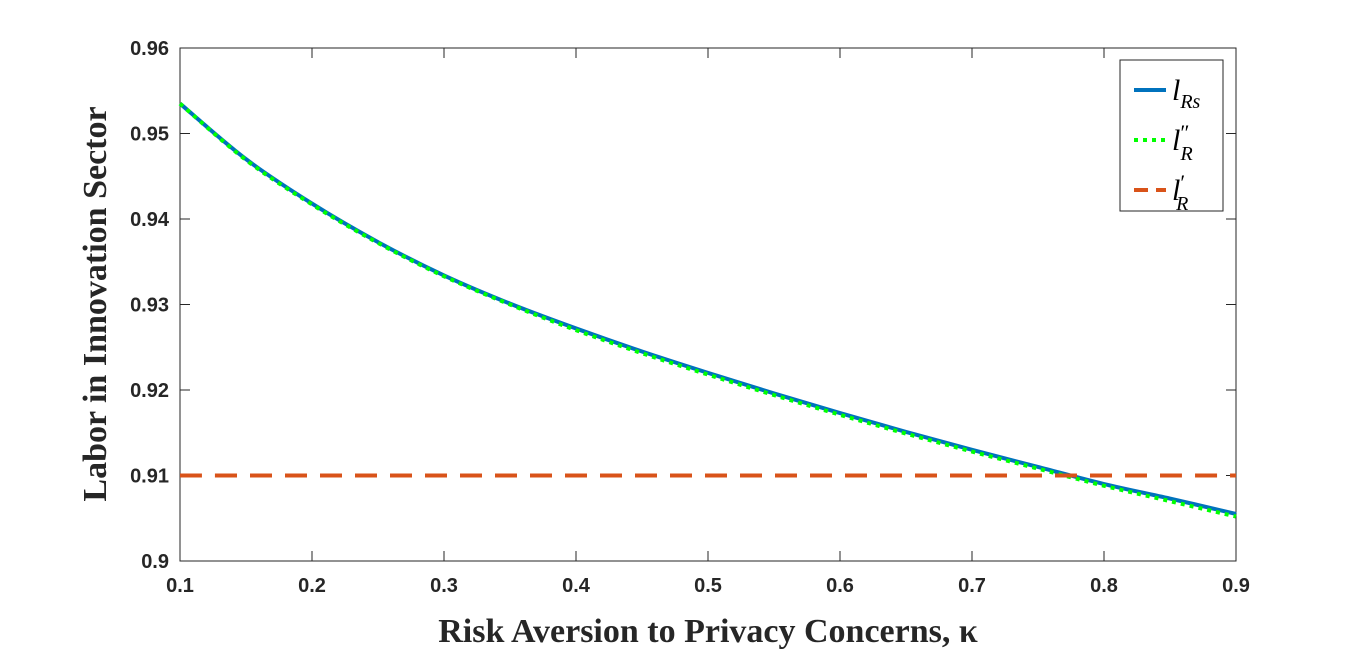 The width and height of the screenshot is (1366, 650). What do you see at coordinates (155, 562) in the screenshot?
I see `y-tick-label: 0.9` at bounding box center [155, 562].